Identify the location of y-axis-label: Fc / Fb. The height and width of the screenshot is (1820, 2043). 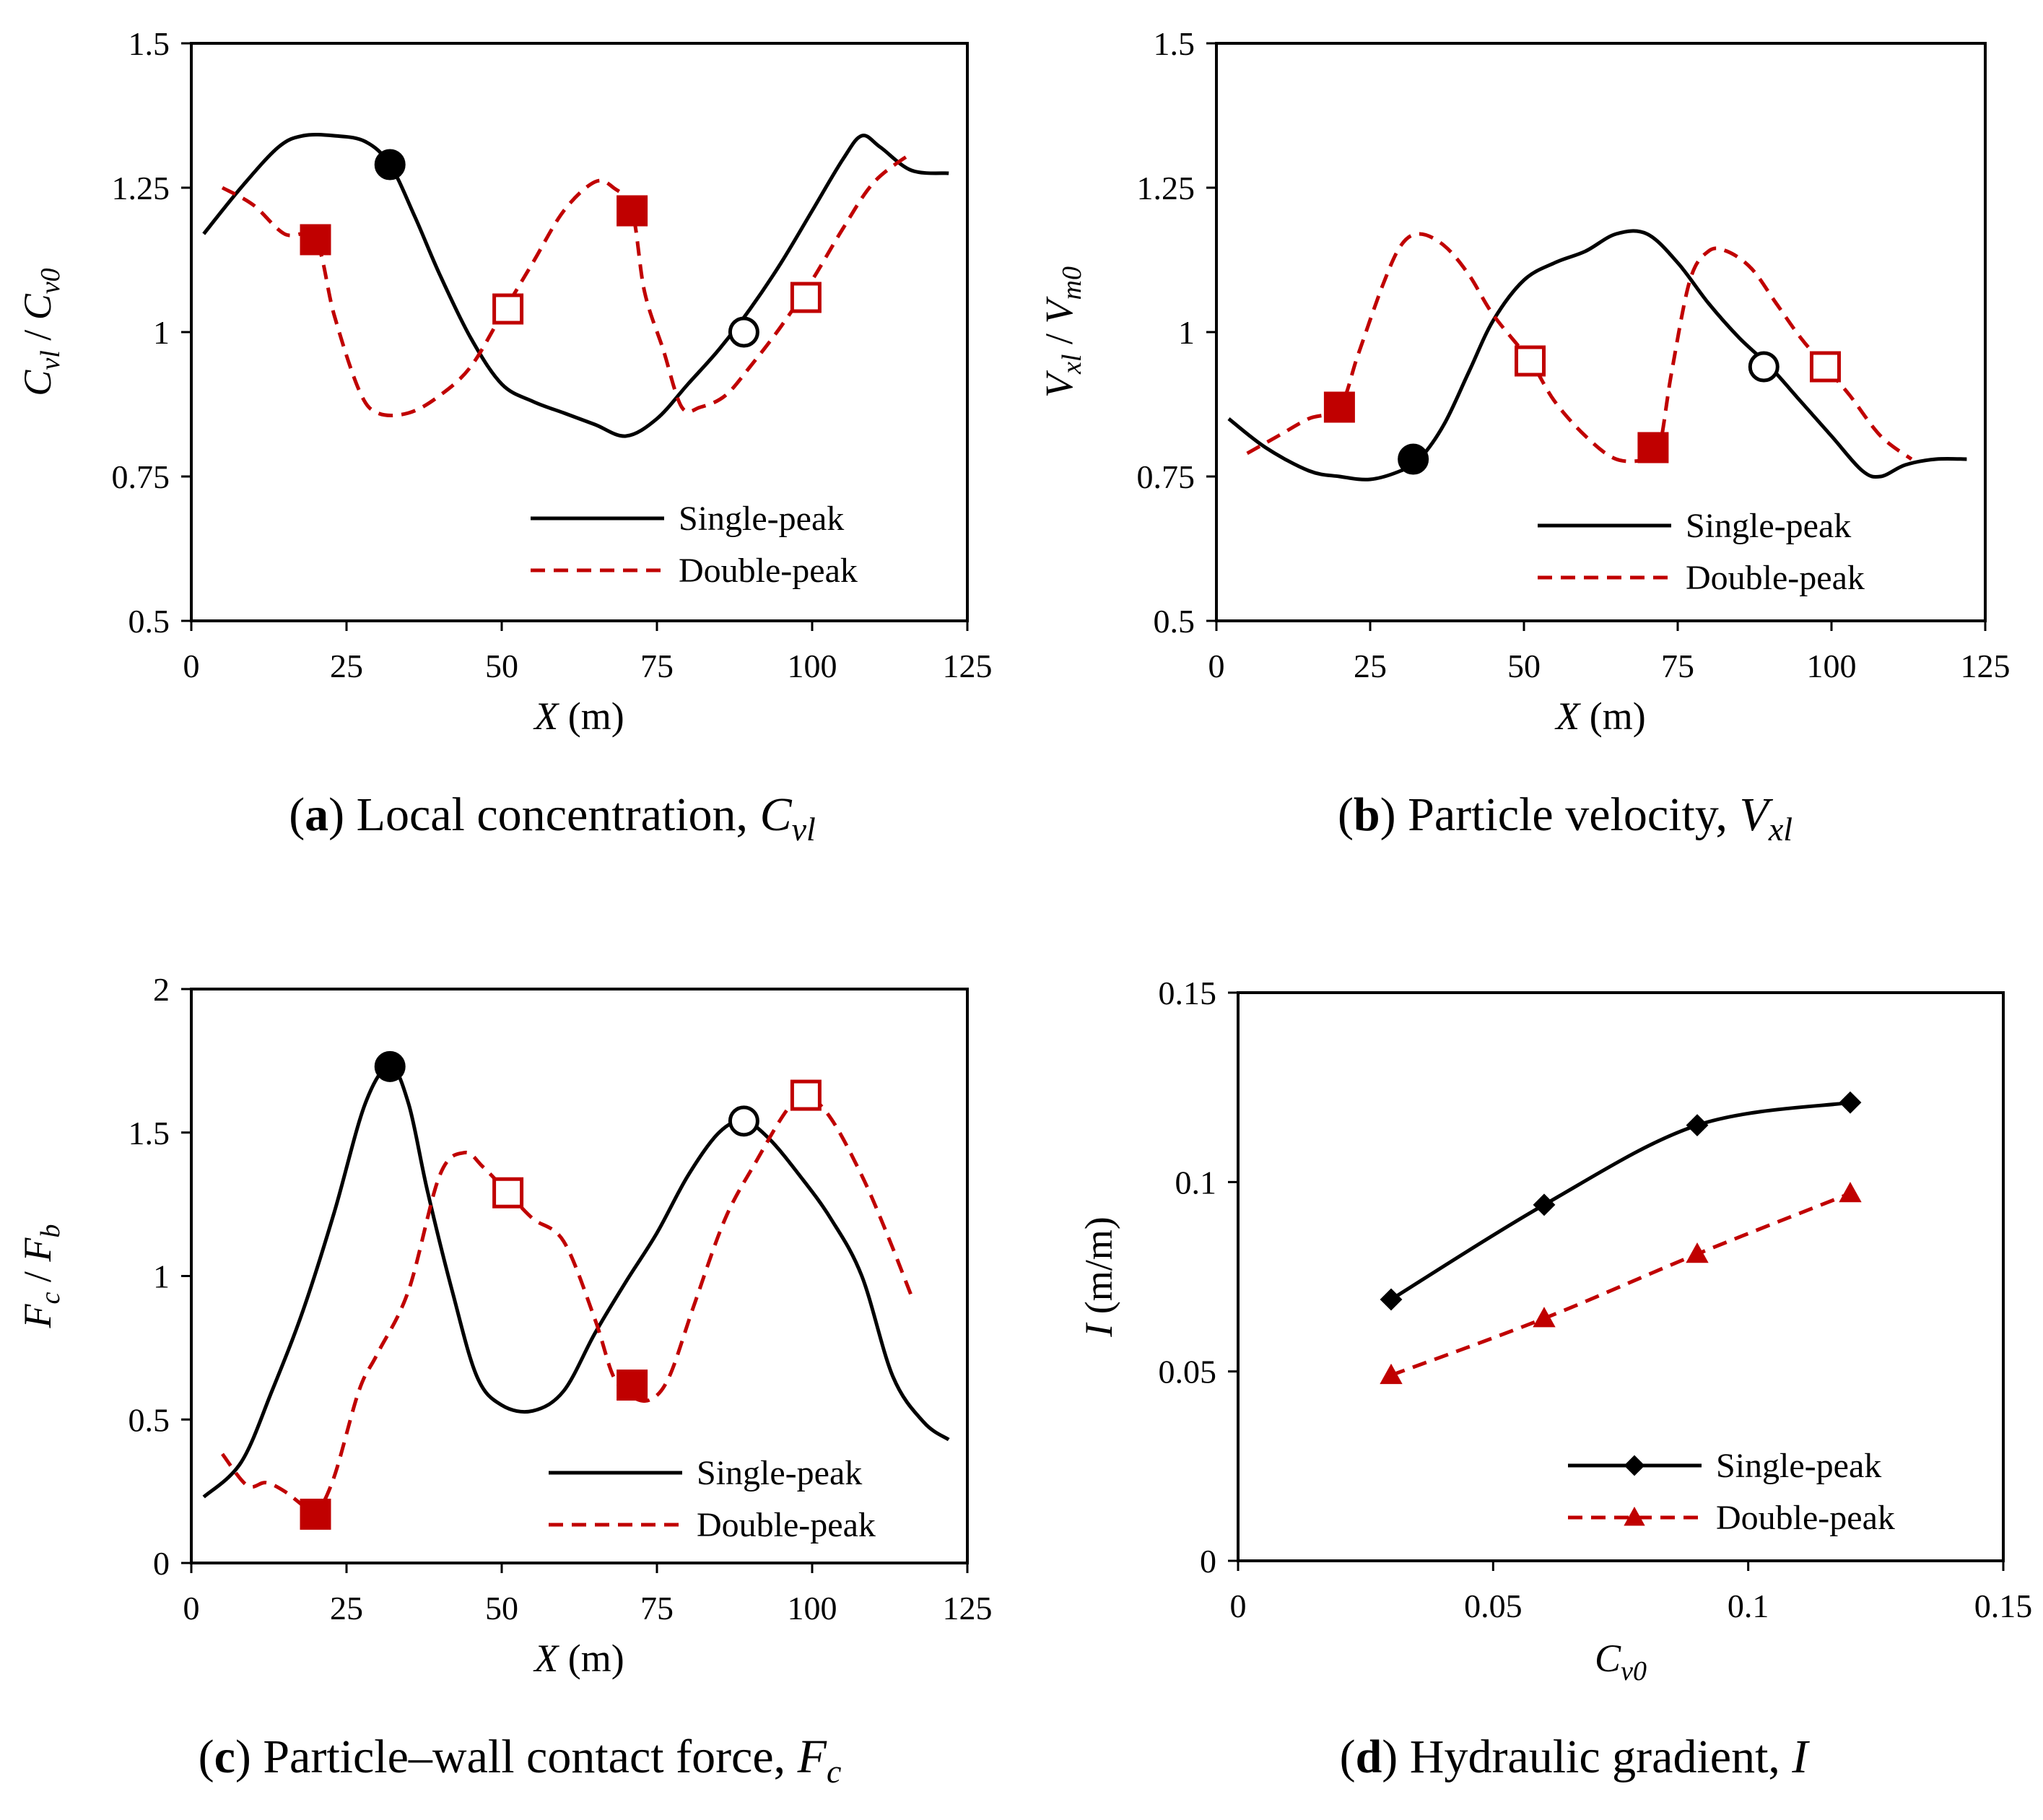
(41, 1276).